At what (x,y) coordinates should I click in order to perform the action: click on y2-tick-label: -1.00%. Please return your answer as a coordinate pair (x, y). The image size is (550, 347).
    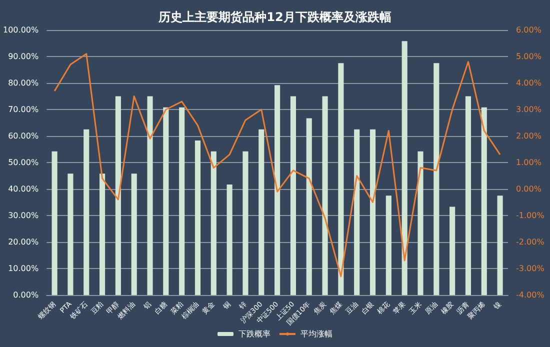
    Looking at the image, I should click on (530, 215).